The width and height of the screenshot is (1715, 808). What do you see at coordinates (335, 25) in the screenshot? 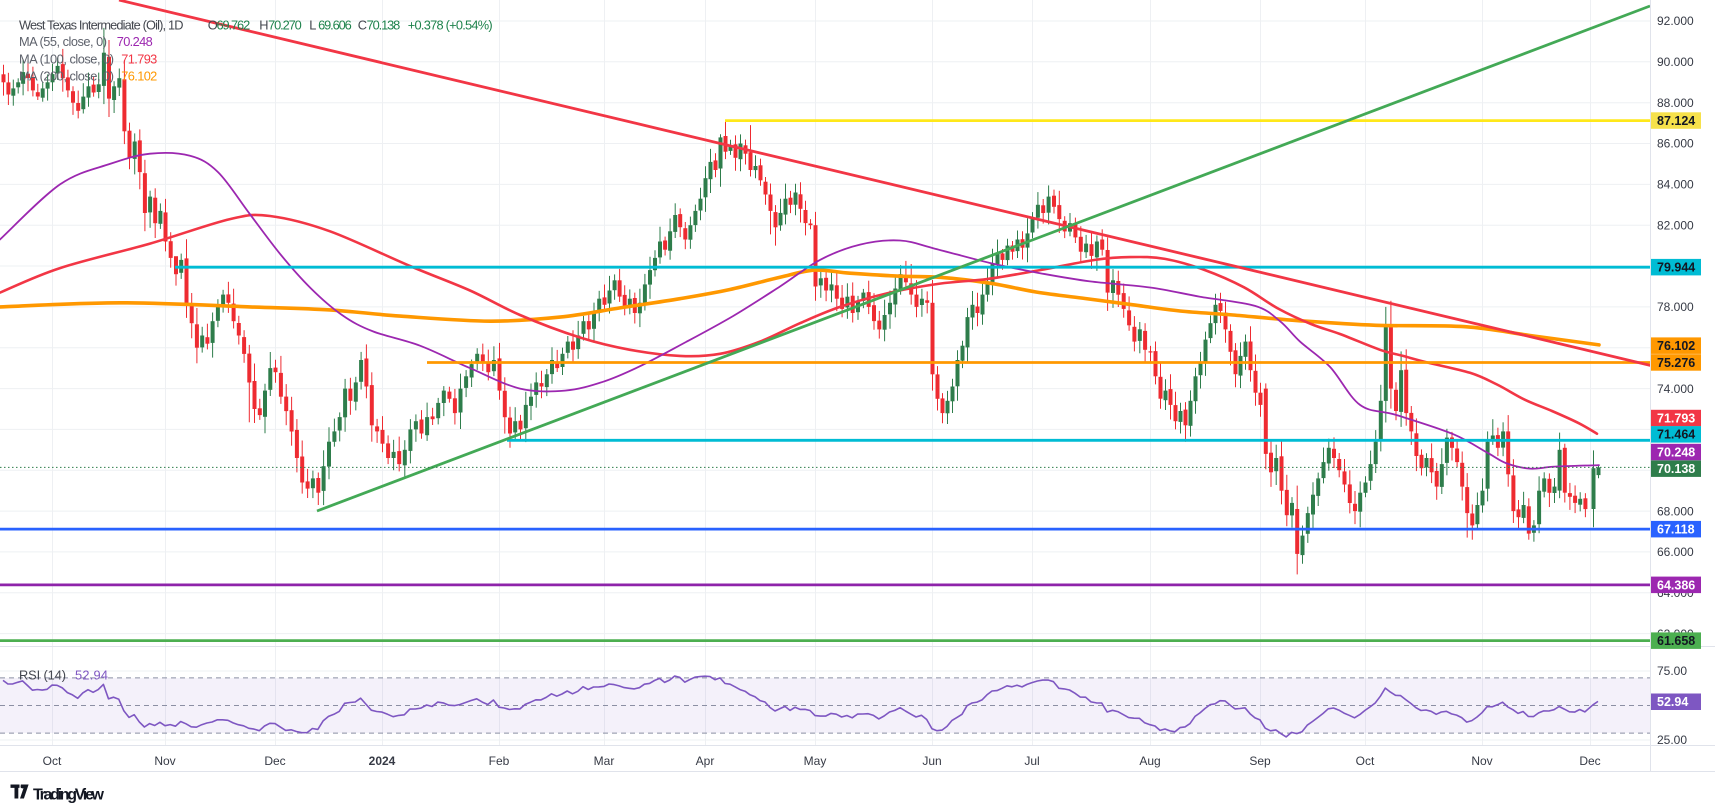
I see `svg-text: 69.606` at bounding box center [335, 25].